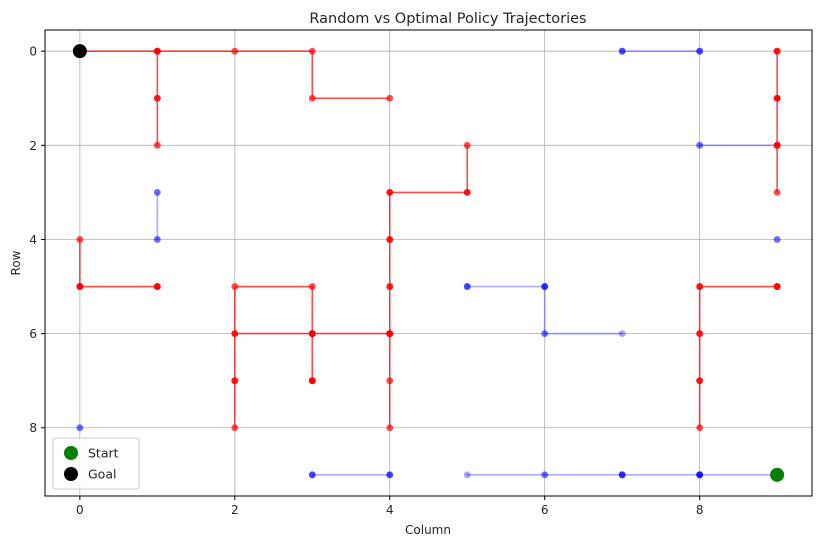 The width and height of the screenshot is (833, 547). Describe the element at coordinates (33, 334) in the screenshot. I see `y-tick-label: 6` at that location.